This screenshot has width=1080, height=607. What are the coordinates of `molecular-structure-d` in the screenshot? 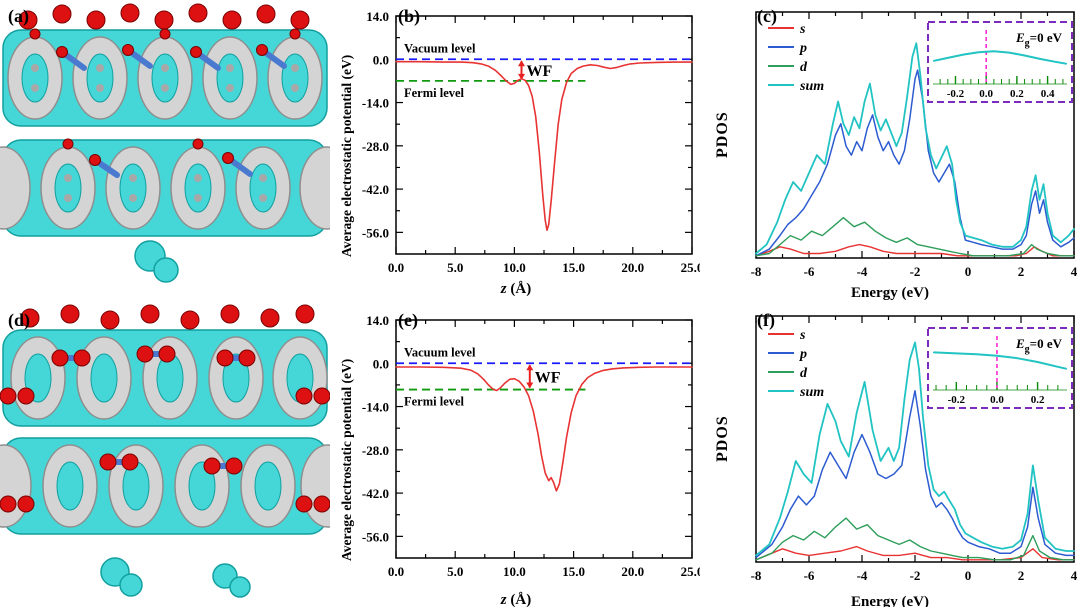 It's located at (165, 451).